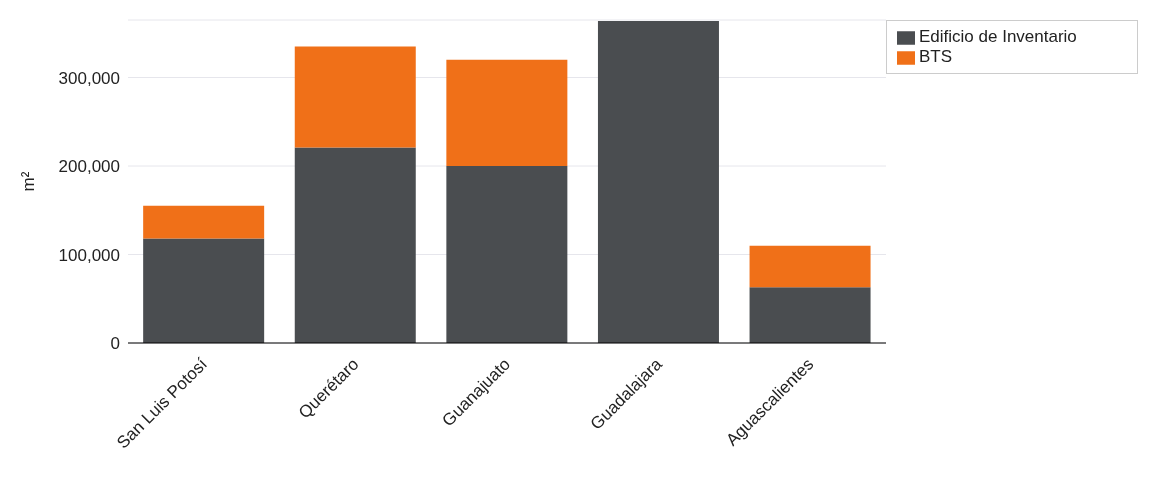 This screenshot has height=484, width=1172. Describe the element at coordinates (89, 255) in the screenshot. I see `y-tick-label: 100,000` at that location.